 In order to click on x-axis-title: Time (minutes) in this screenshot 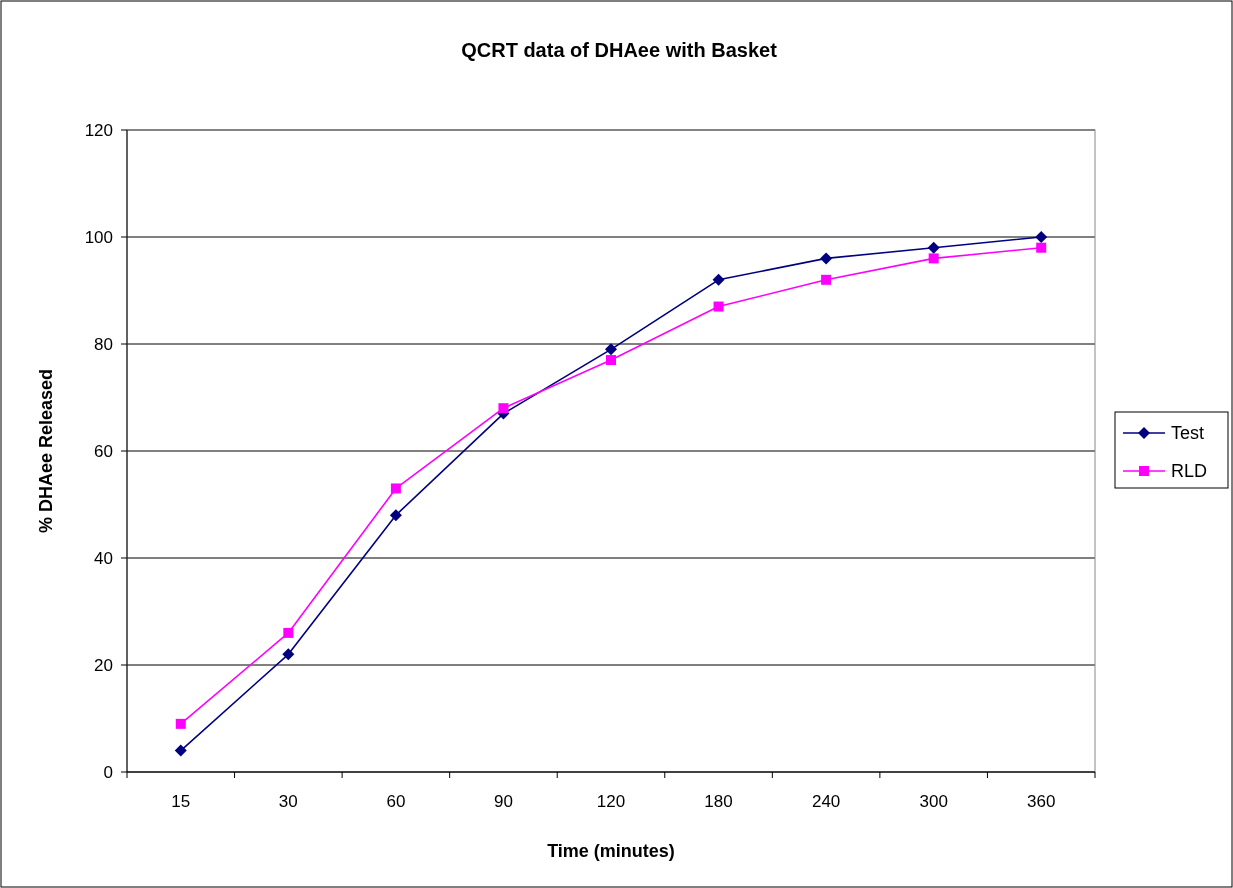, I will do `click(611, 851)`.